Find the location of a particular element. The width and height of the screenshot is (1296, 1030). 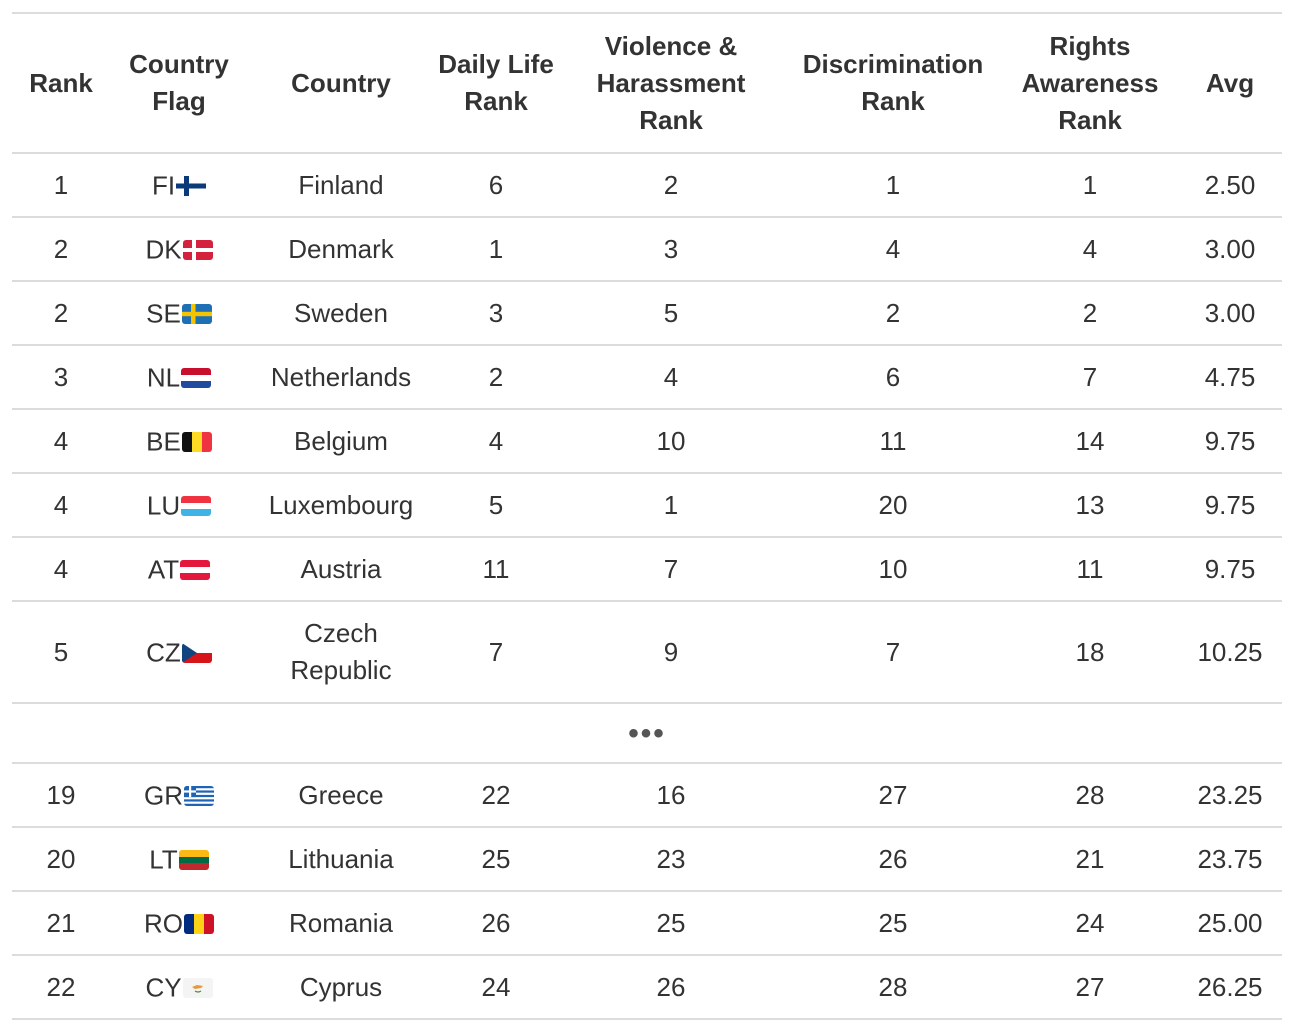

flag-cell: CZ is located at coordinates (179, 652).